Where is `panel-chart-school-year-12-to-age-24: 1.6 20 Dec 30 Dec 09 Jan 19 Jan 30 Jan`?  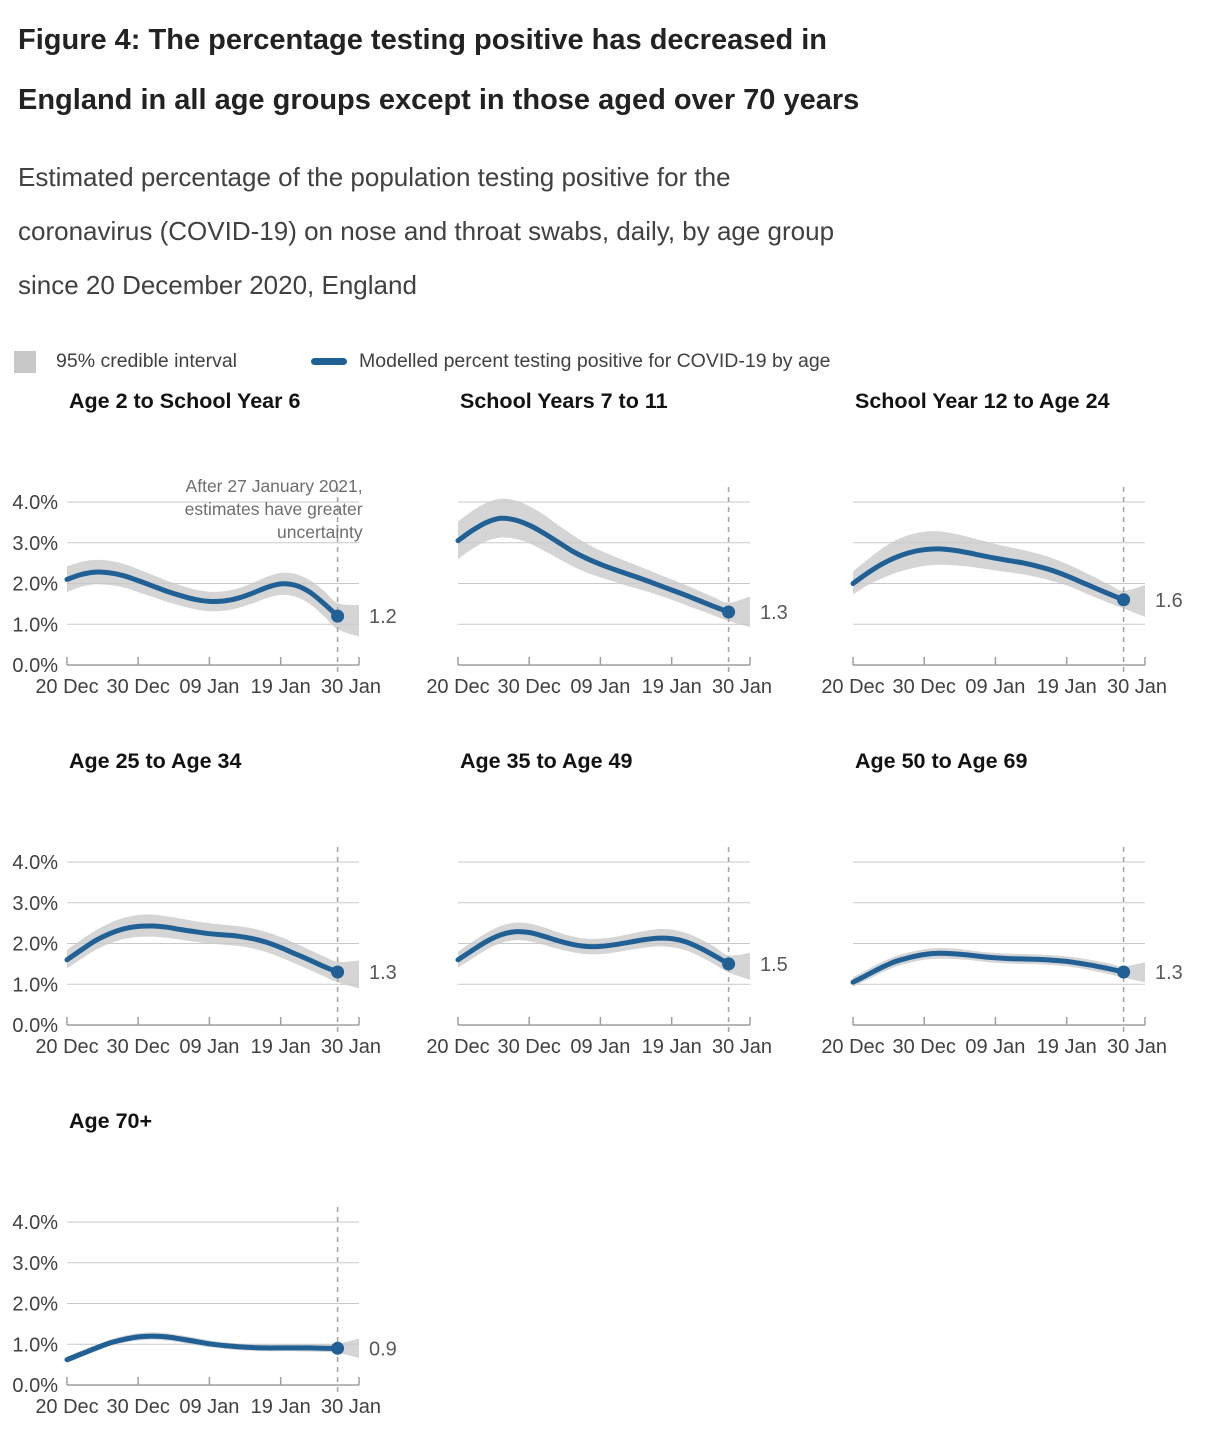
panel-chart-school-year-12-to-age-24: 1.6 20 Dec 30 Dec 09 Jan 19 Jan 30 Jan is located at coordinates (1002, 592).